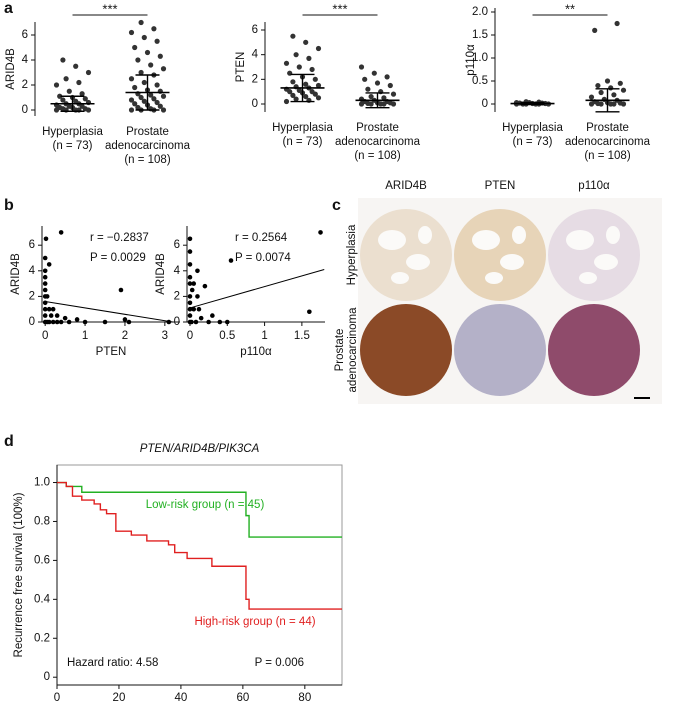 The width and height of the screenshot is (684, 702). I want to click on stat-annotation: r = 0.2564, so click(261, 238).